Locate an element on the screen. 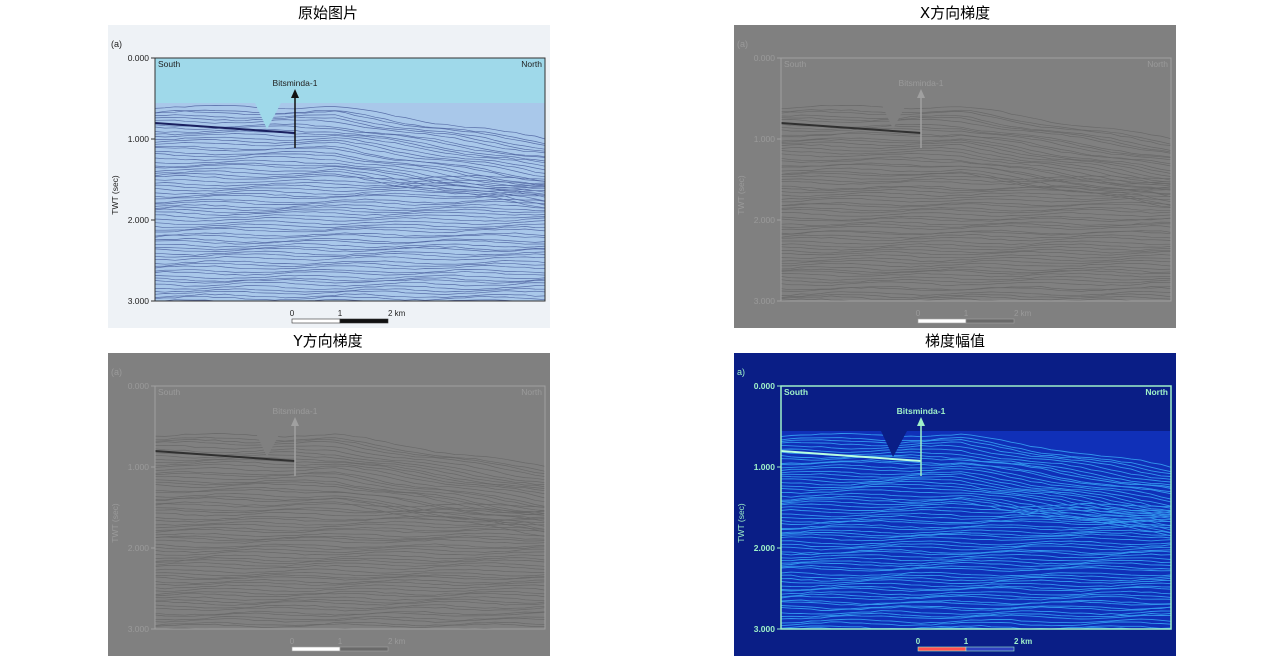  seismic-body is located at coordinates (976, 202).